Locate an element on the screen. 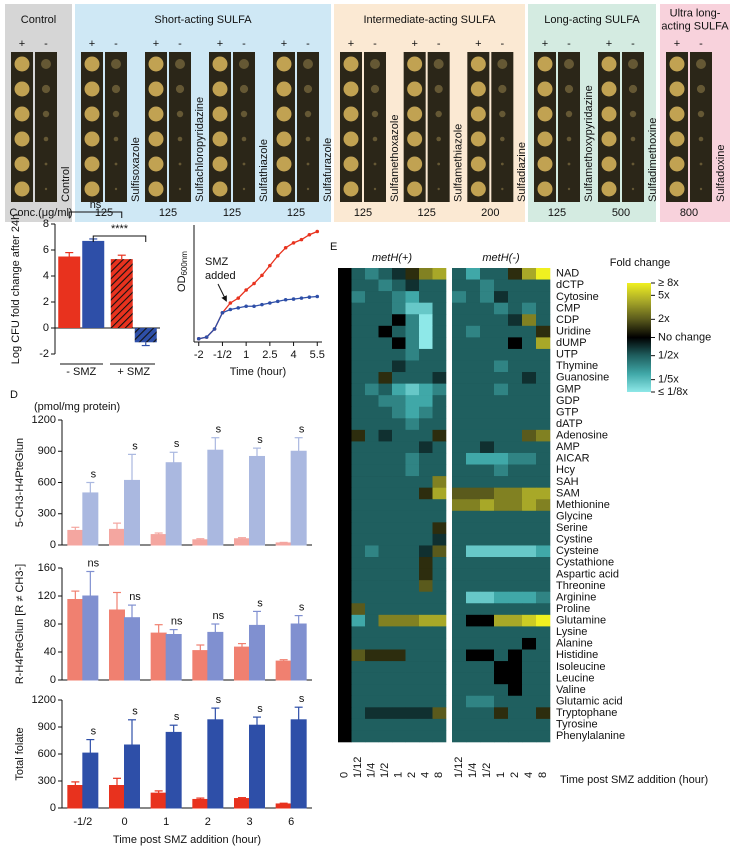  row-label: Alanine is located at coordinates (574, 644).